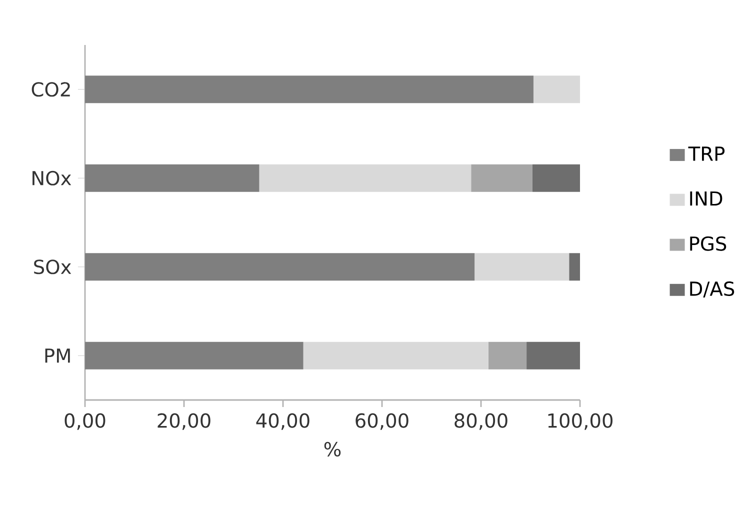 The width and height of the screenshot is (750, 525). Describe the element at coordinates (332, 449) in the screenshot. I see `x-axis-title: %` at that location.